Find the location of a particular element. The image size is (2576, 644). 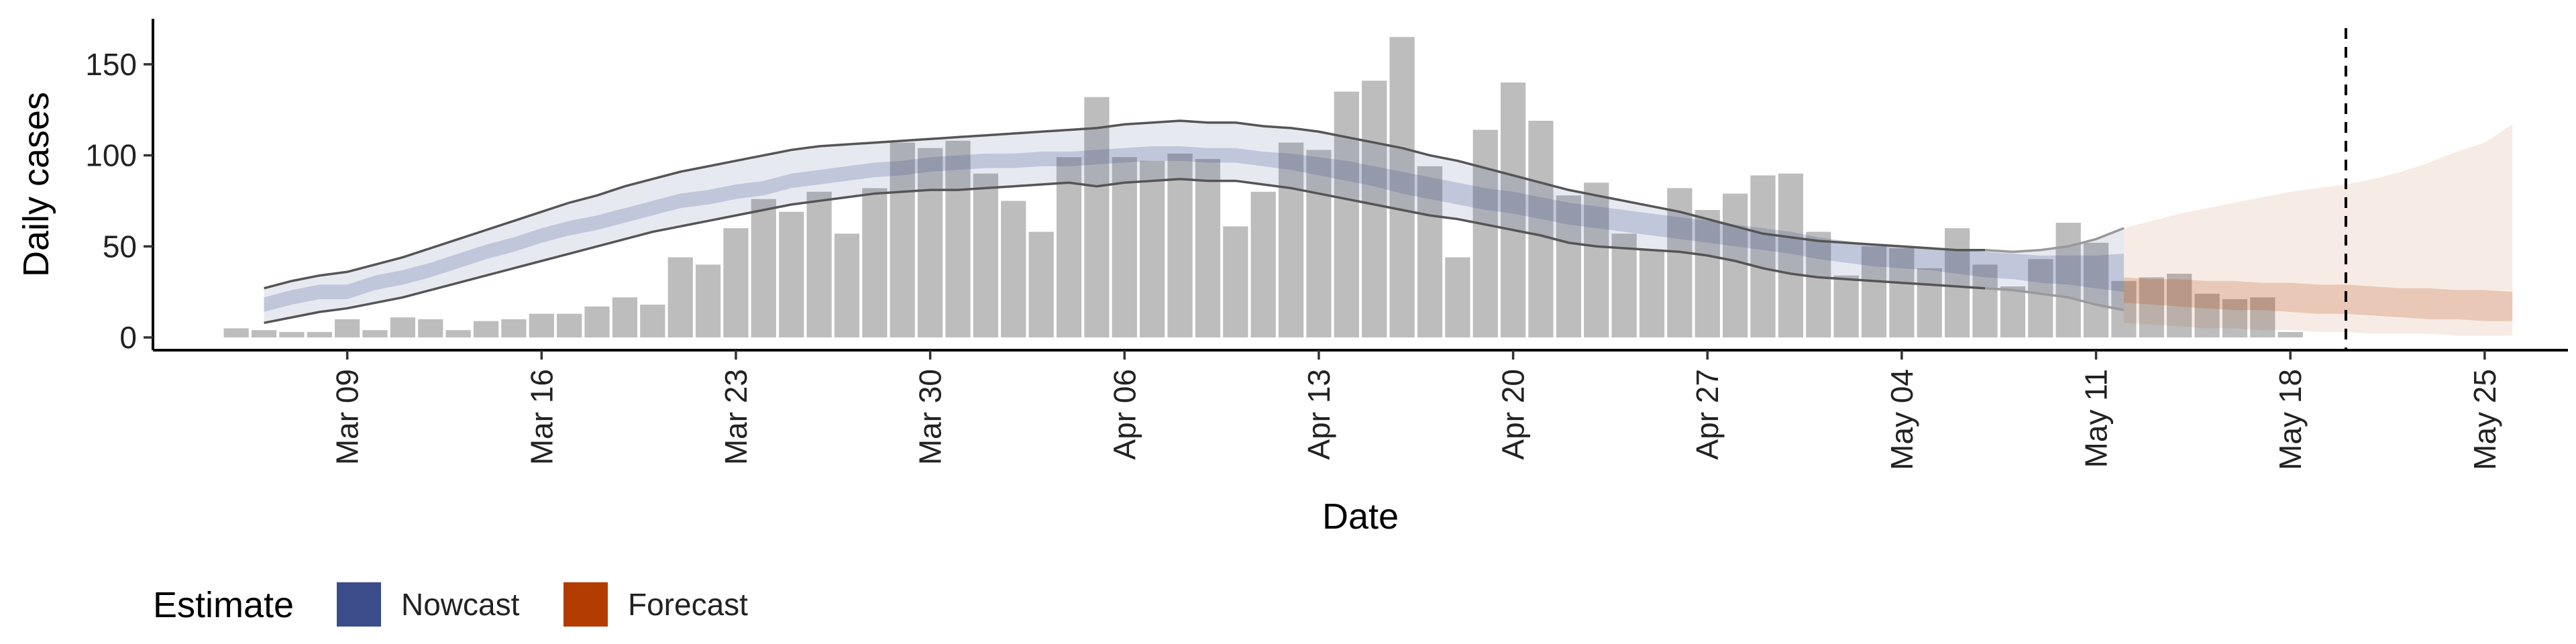

x-tick-label: Apr 06 is located at coordinates (1124, 414).